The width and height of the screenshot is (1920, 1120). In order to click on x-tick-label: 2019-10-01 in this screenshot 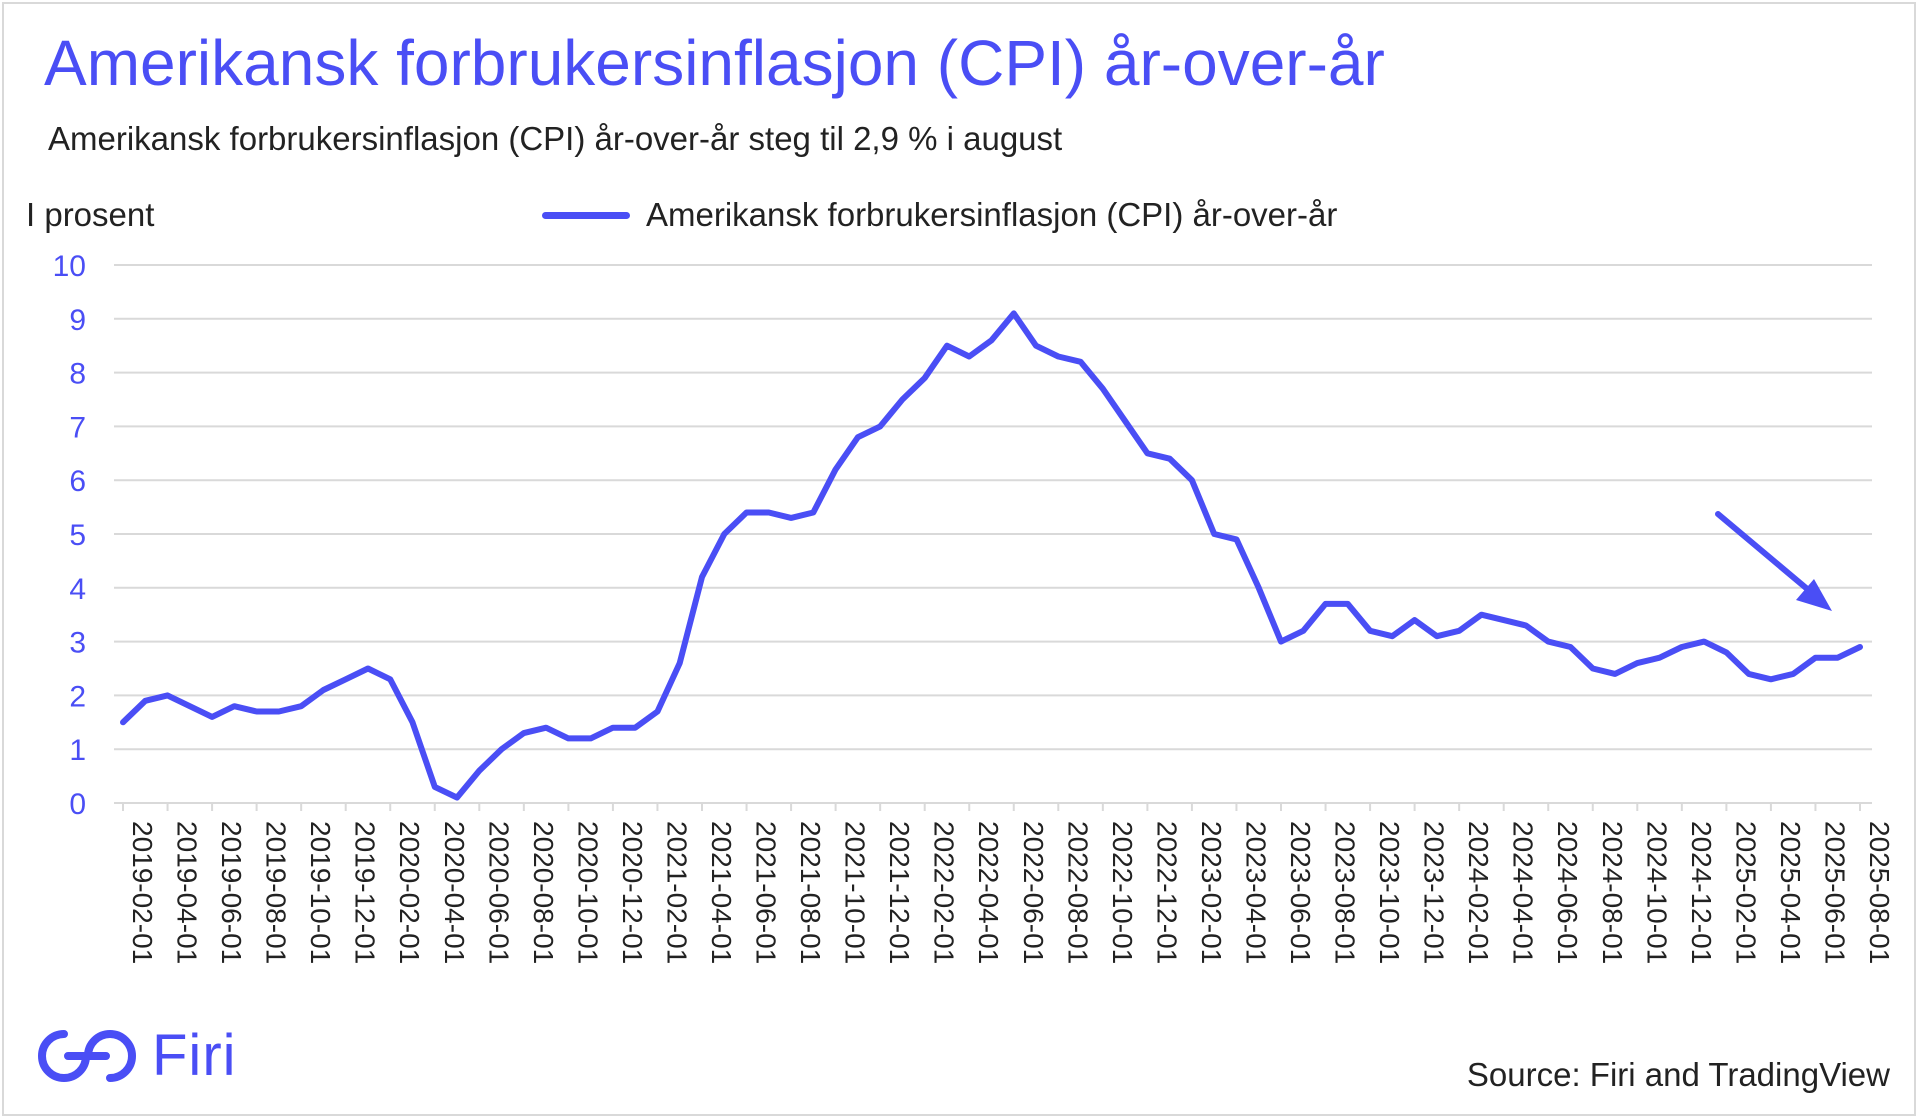, I will do `click(320, 892)`.